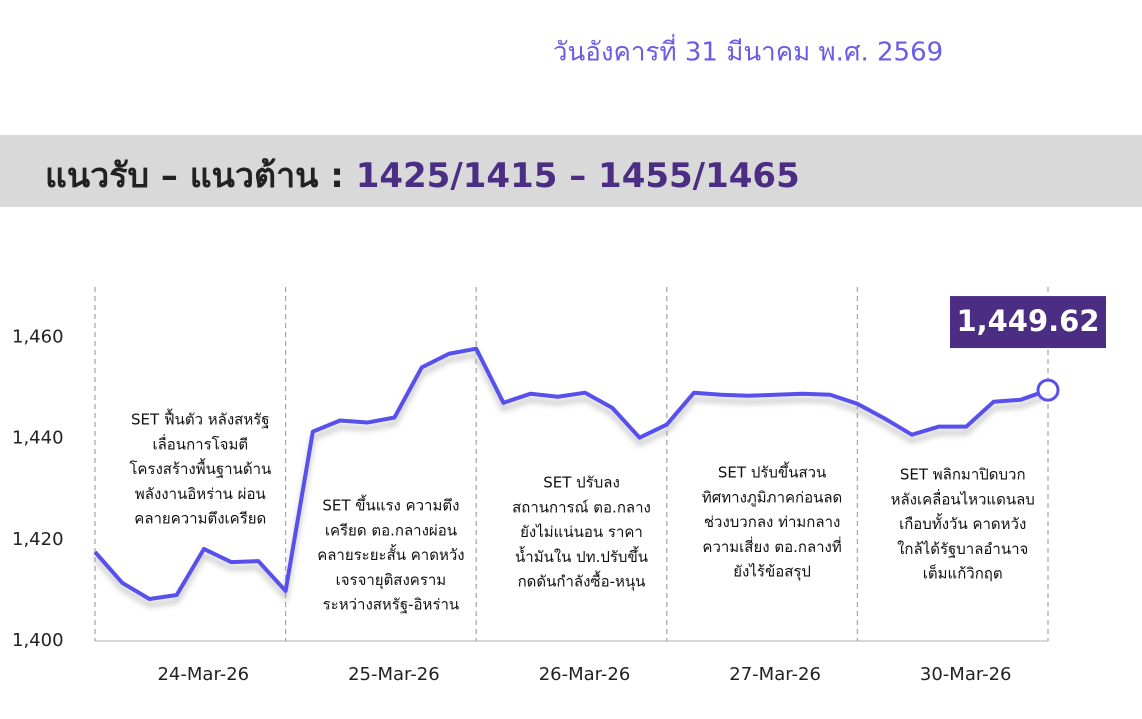 The image size is (1142, 719). What do you see at coordinates (963, 498) in the screenshot?
I see `annotation: หลังเคลื่อนไหวแดนลบ` at bounding box center [963, 498].